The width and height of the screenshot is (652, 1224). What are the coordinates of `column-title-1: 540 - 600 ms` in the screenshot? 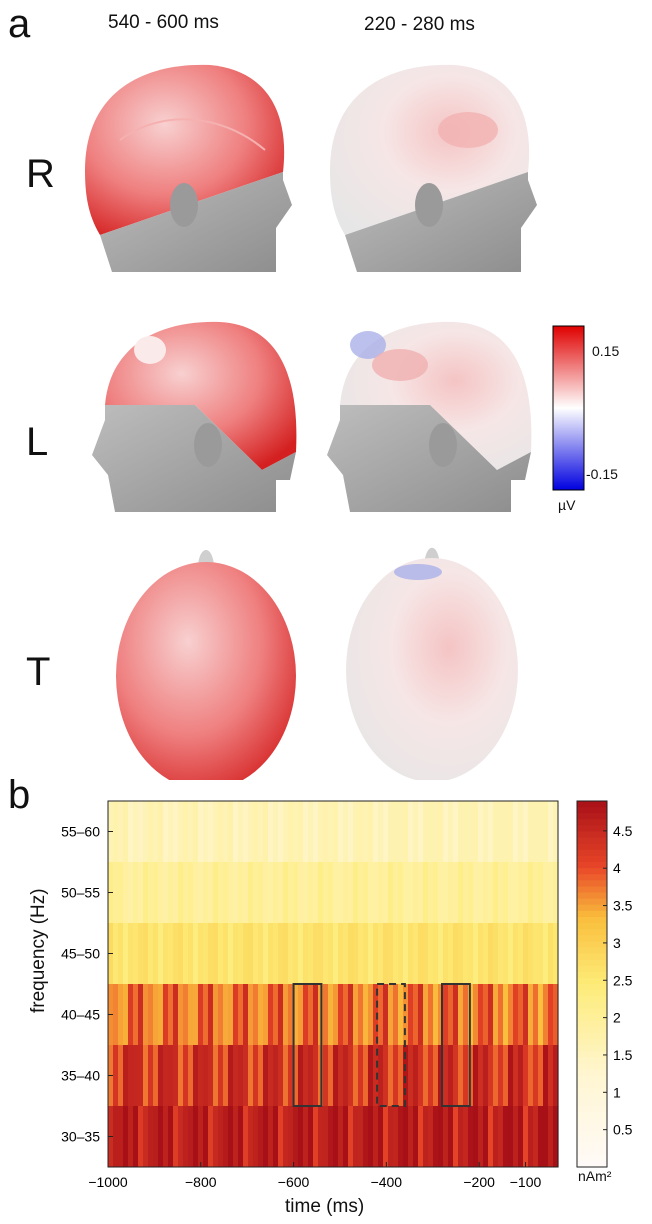 It's located at (163, 22).